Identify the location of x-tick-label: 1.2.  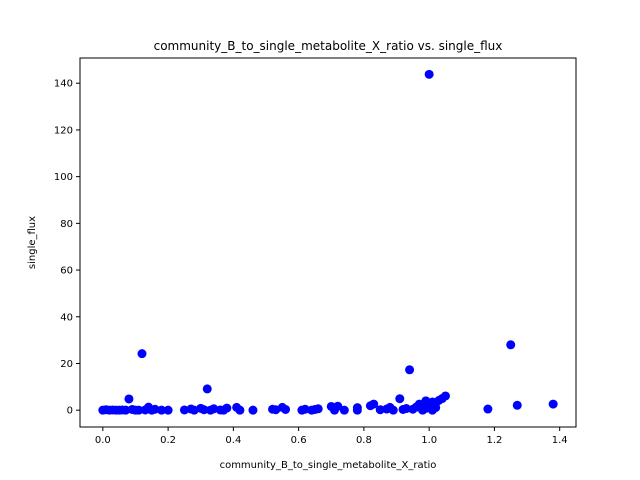
(494, 440).